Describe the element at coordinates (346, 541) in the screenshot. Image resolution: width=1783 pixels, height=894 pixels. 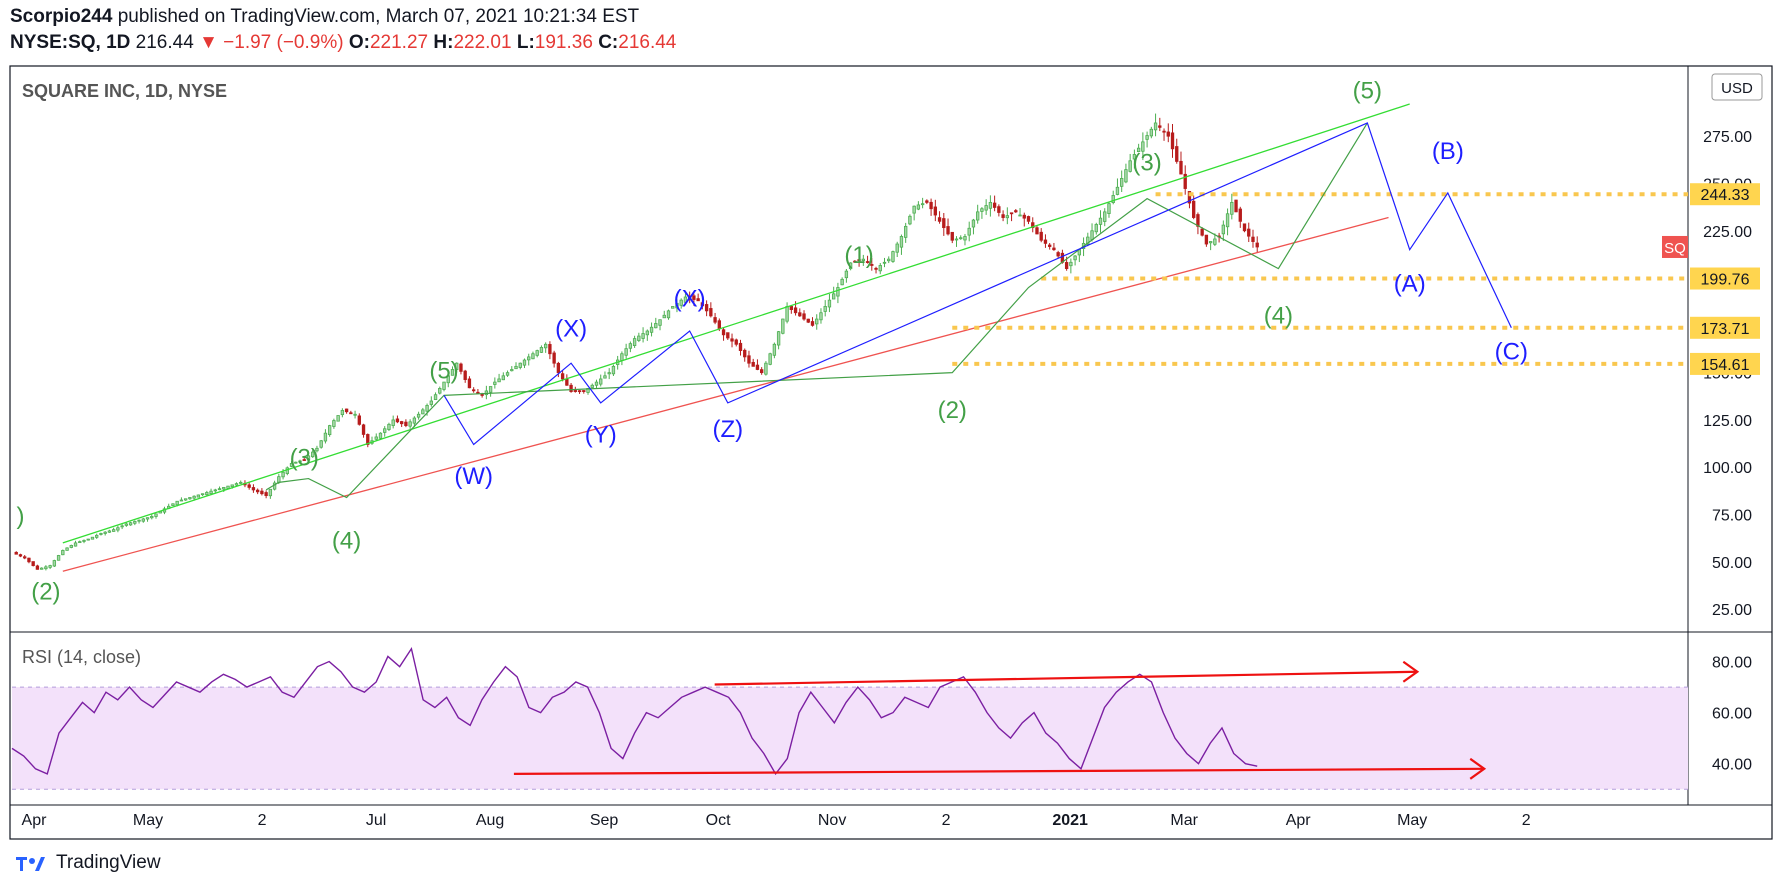
I see `wave-label: (4)` at that location.